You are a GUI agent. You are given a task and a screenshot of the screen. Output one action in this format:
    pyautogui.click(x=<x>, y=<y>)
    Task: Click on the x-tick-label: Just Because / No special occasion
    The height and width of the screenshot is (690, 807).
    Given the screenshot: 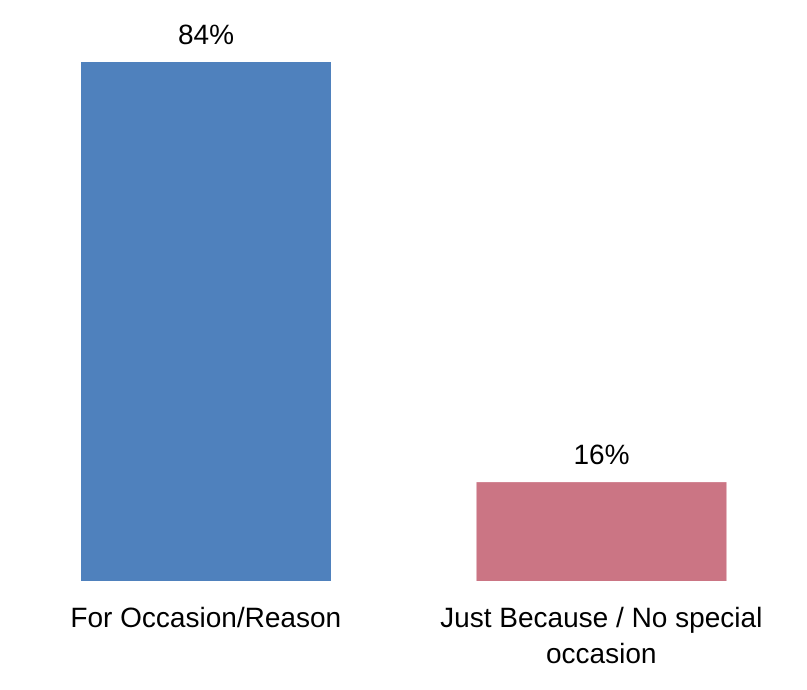 What is the action you would take?
    pyautogui.click(x=601, y=635)
    